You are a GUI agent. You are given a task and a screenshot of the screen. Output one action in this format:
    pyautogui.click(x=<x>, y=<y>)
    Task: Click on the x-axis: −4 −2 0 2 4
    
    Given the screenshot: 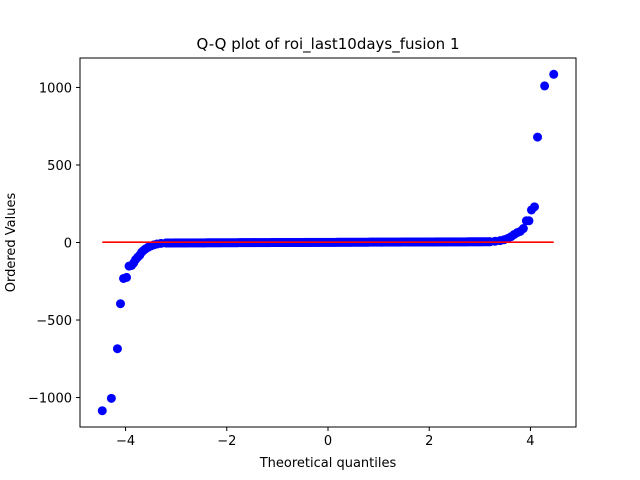 What is the action you would take?
    pyautogui.click(x=325, y=438)
    